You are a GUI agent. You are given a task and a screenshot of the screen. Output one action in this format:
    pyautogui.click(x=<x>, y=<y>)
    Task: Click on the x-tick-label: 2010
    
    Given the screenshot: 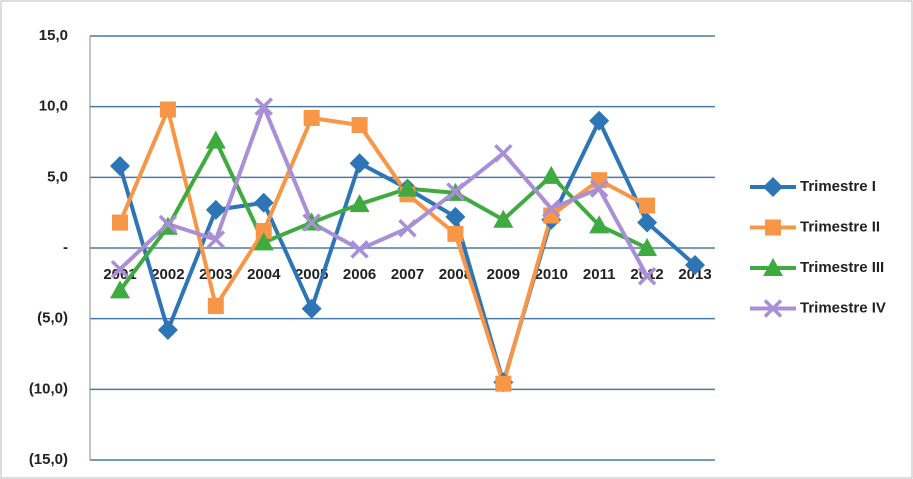 What is the action you would take?
    pyautogui.click(x=551, y=274)
    